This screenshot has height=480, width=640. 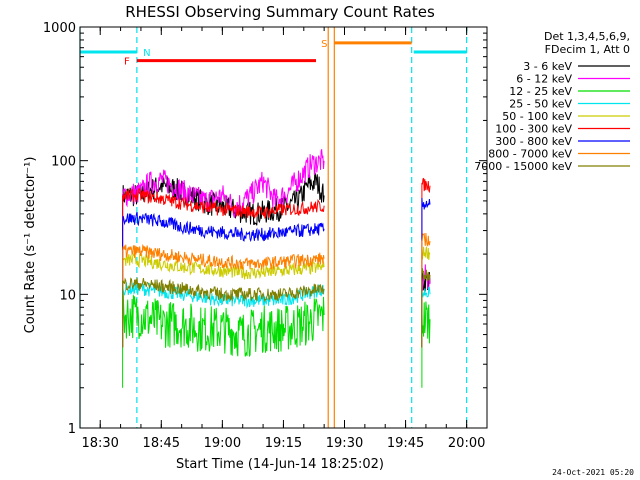 I want to click on y-tick-label-0: 1, so click(x=72, y=429).